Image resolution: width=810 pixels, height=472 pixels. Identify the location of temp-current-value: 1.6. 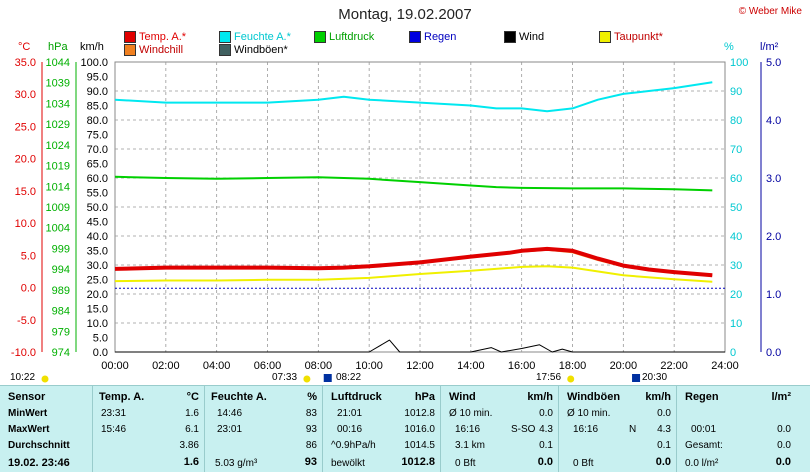
(191, 462).